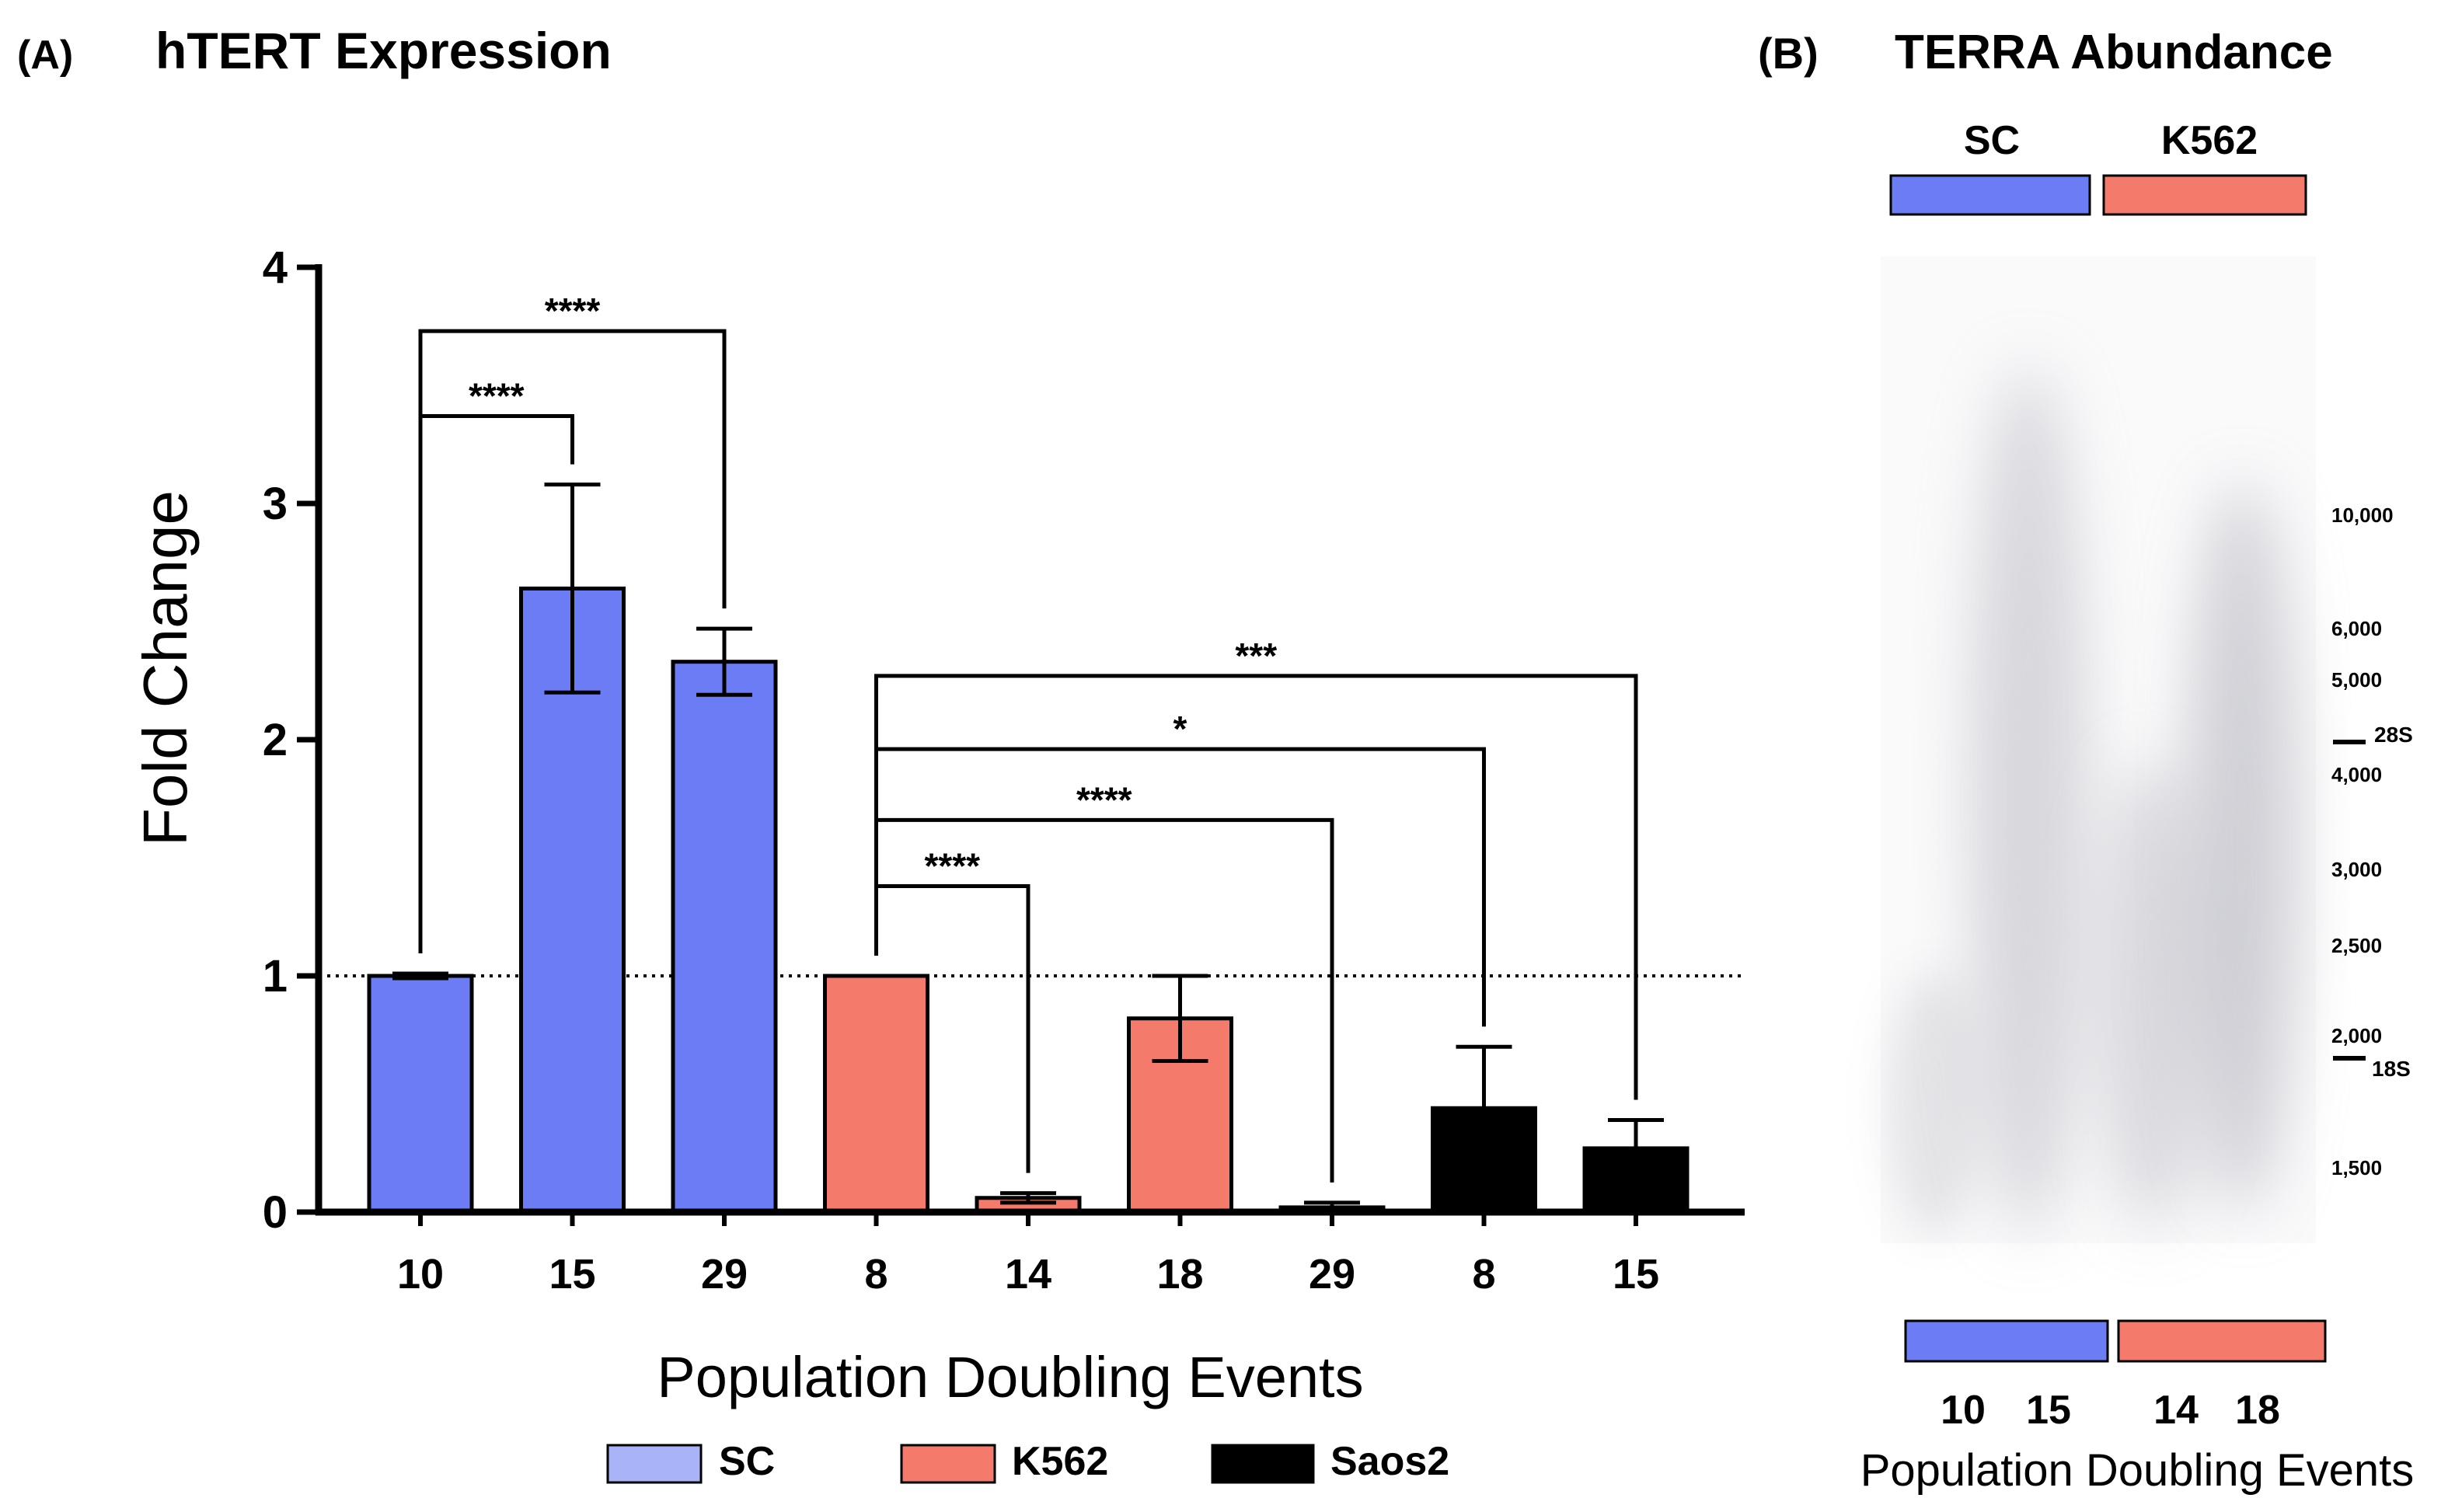 Image resolution: width=2448 pixels, height=1512 pixels. I want to click on gel-lane-label-14: 14, so click(2176, 1410).